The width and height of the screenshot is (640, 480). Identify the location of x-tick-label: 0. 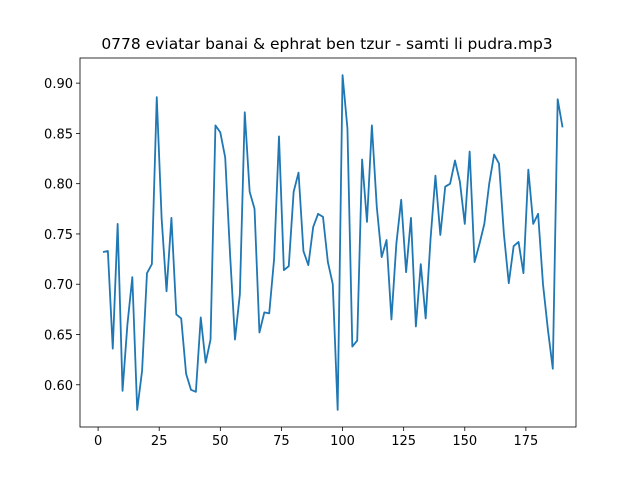
(98, 441).